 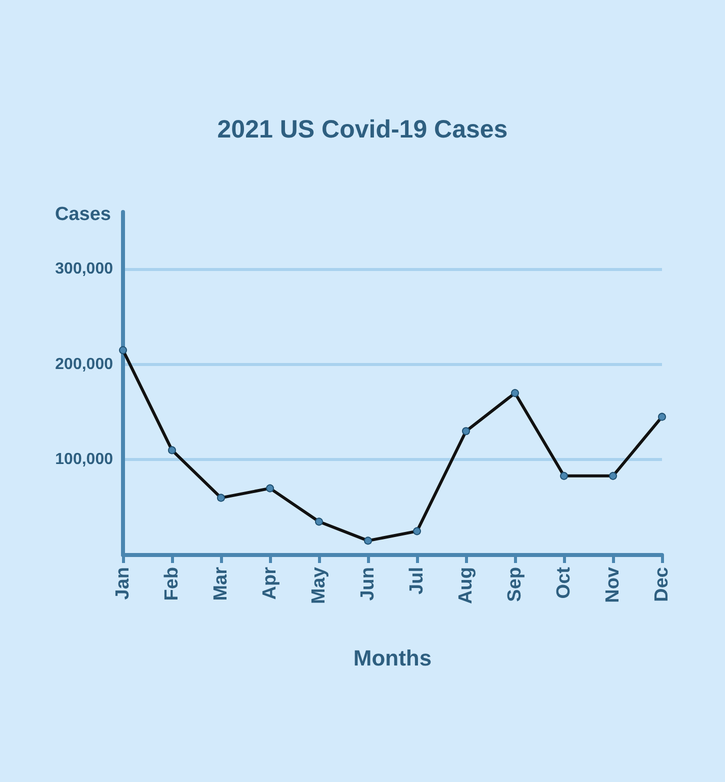 I want to click on x-tick-label: May, so click(x=319, y=585).